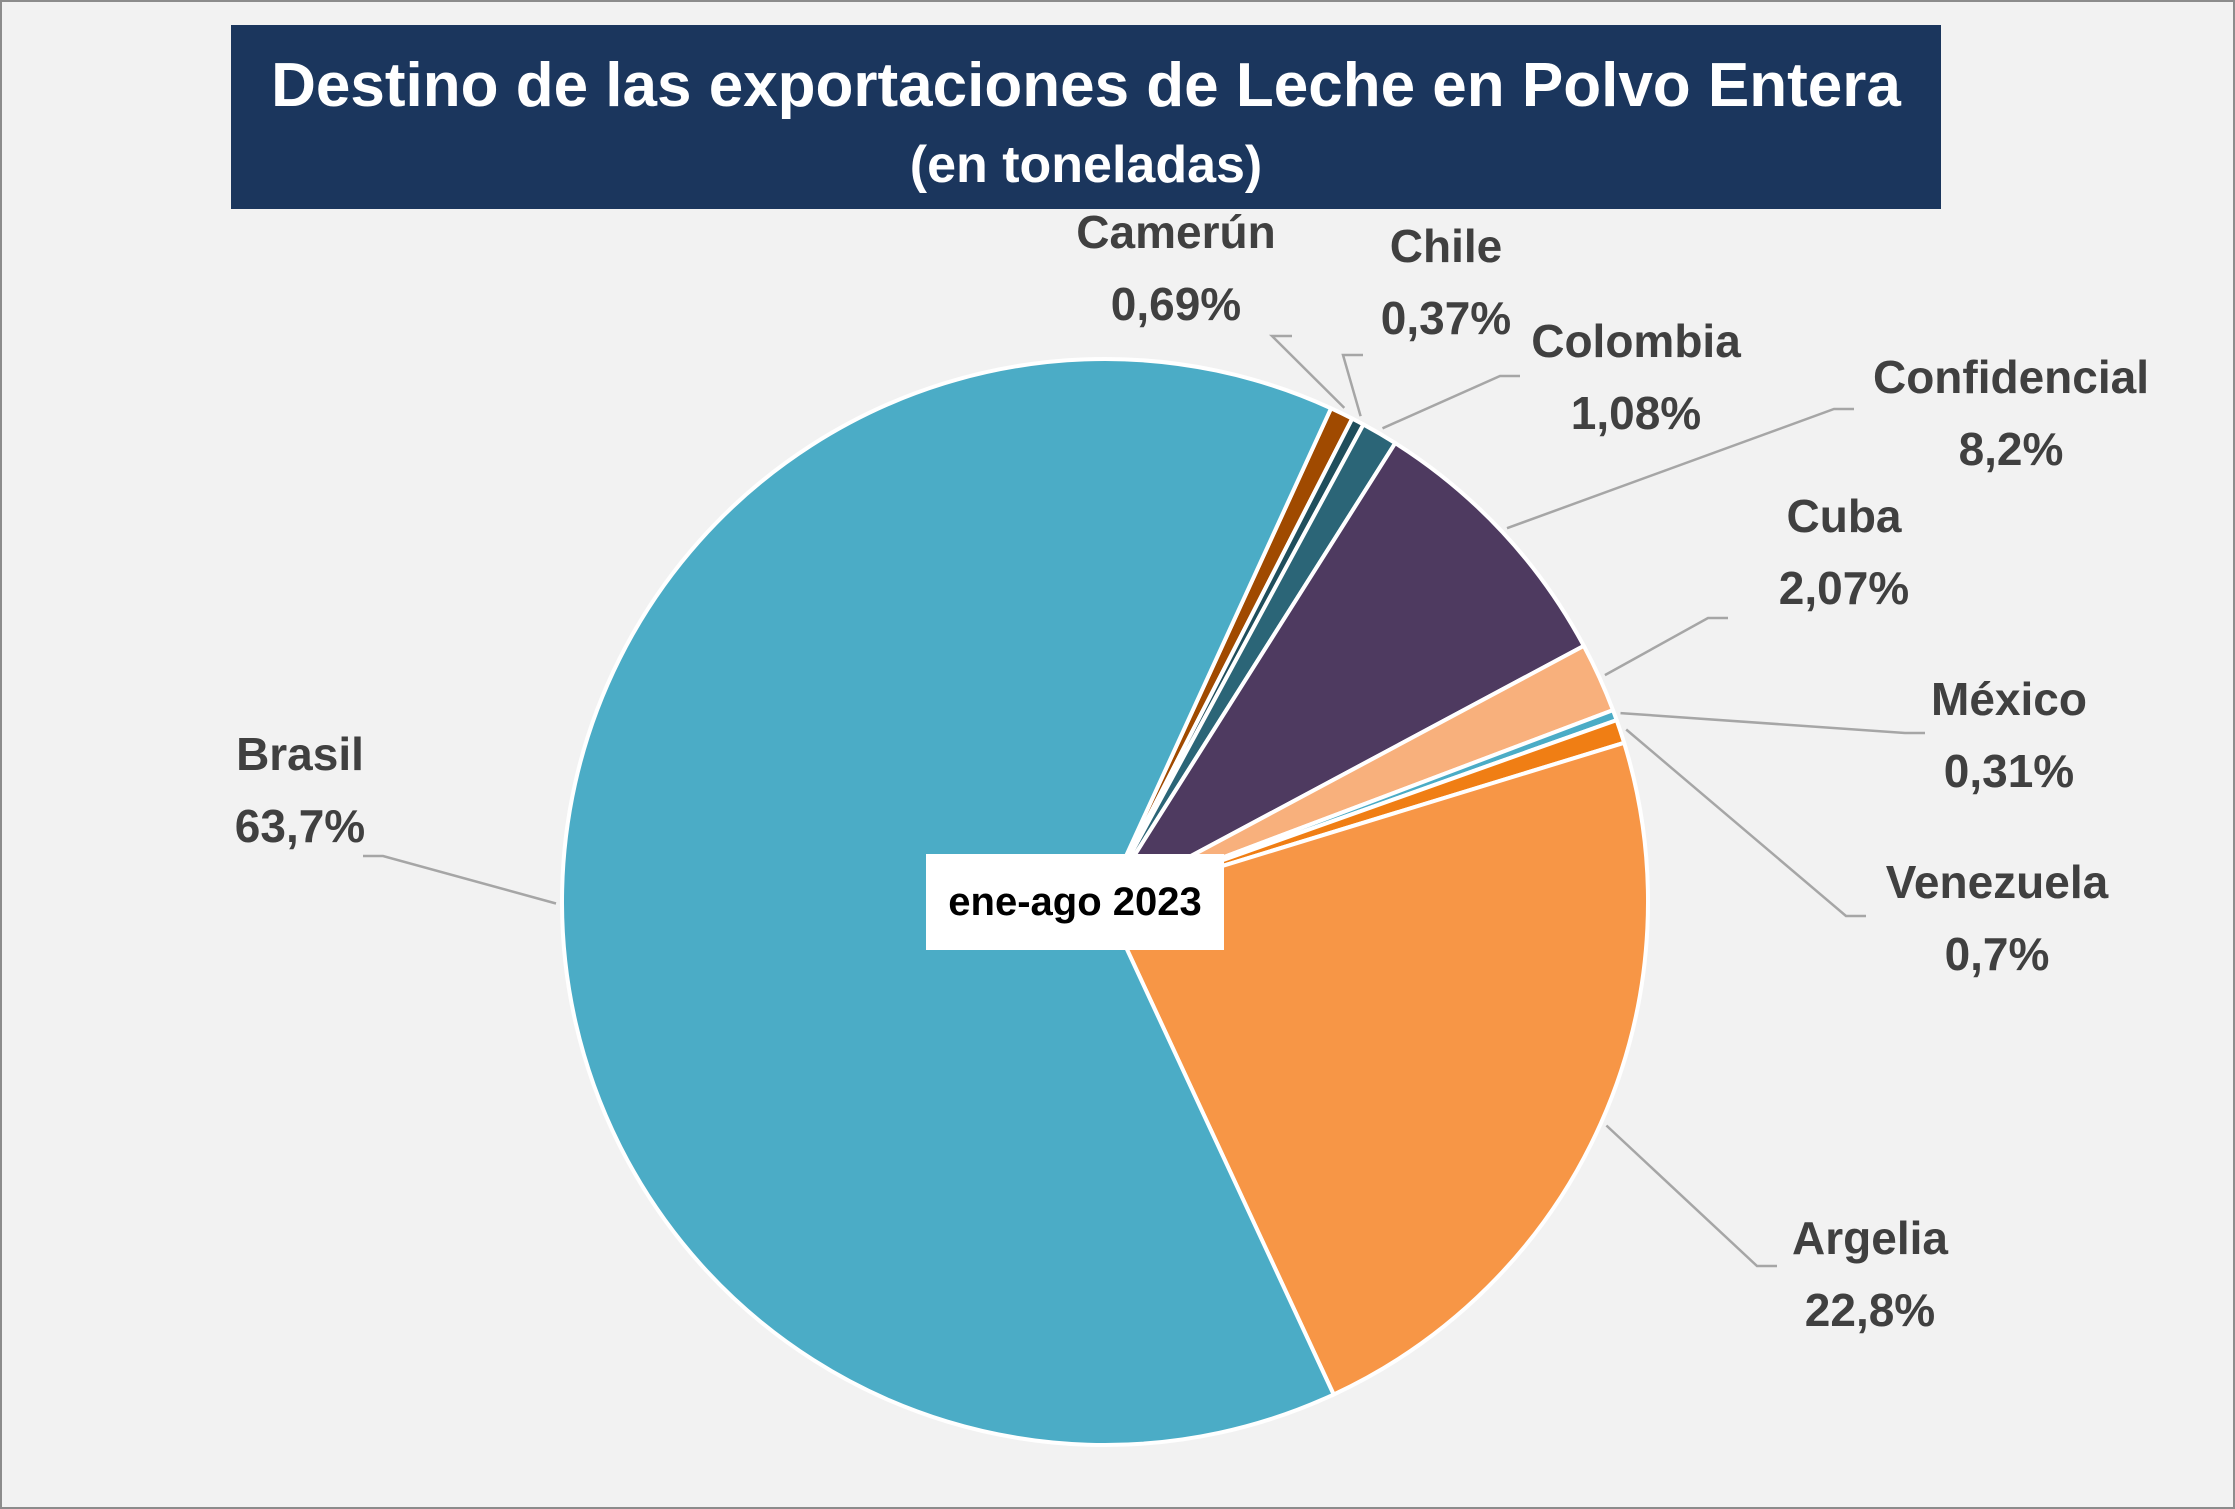 This screenshot has height=1509, width=2235. What do you see at coordinates (1636, 341) in the screenshot?
I see `data-label-name-colombia: Colombia` at bounding box center [1636, 341].